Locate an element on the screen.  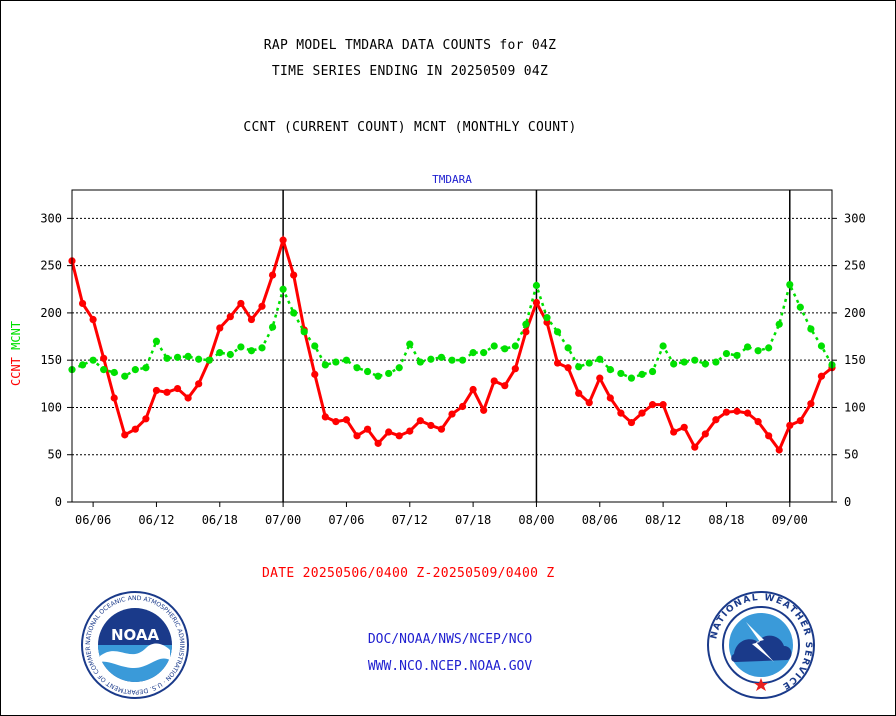
y-tick-label-left: 150 is located at coordinates (51, 360).